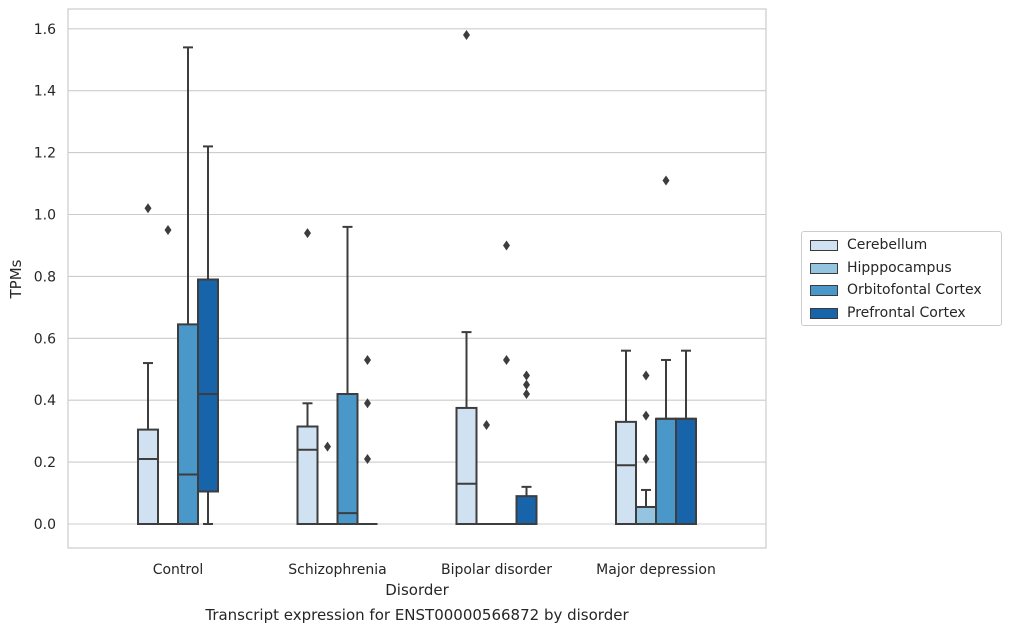 The height and width of the screenshot is (634, 1014). I want to click on y-axis-label: TPMs, so click(16, 279).